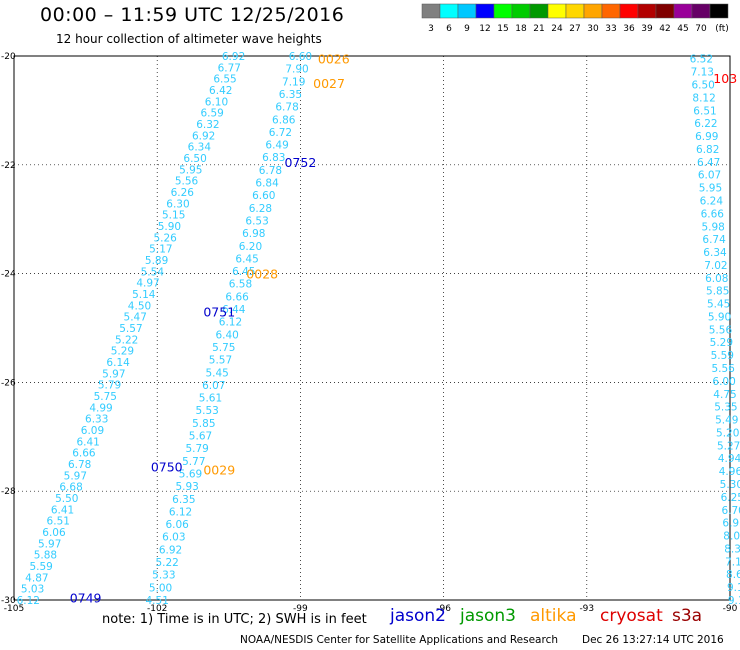 This screenshot has width=740, height=650. I want to click on wave-height-value: 6.51, so click(58, 522).